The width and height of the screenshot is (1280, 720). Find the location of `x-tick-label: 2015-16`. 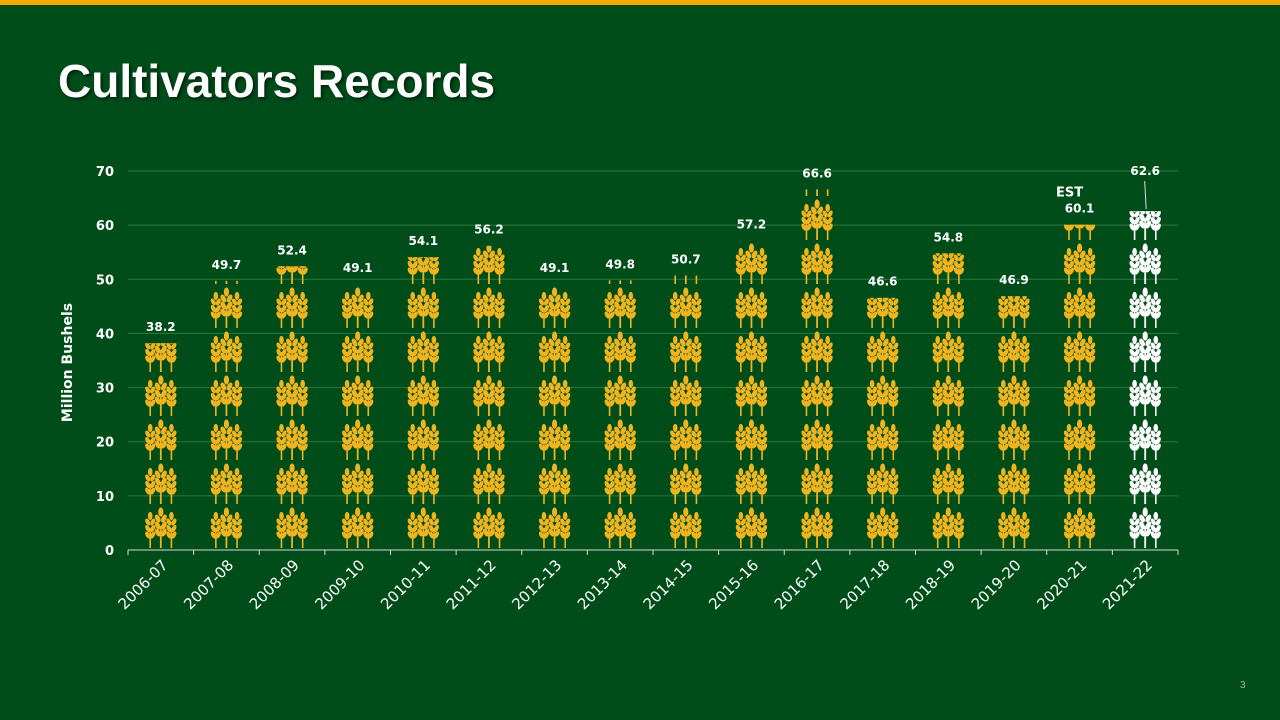

x-tick-label: 2015-16 is located at coordinates (733, 584).